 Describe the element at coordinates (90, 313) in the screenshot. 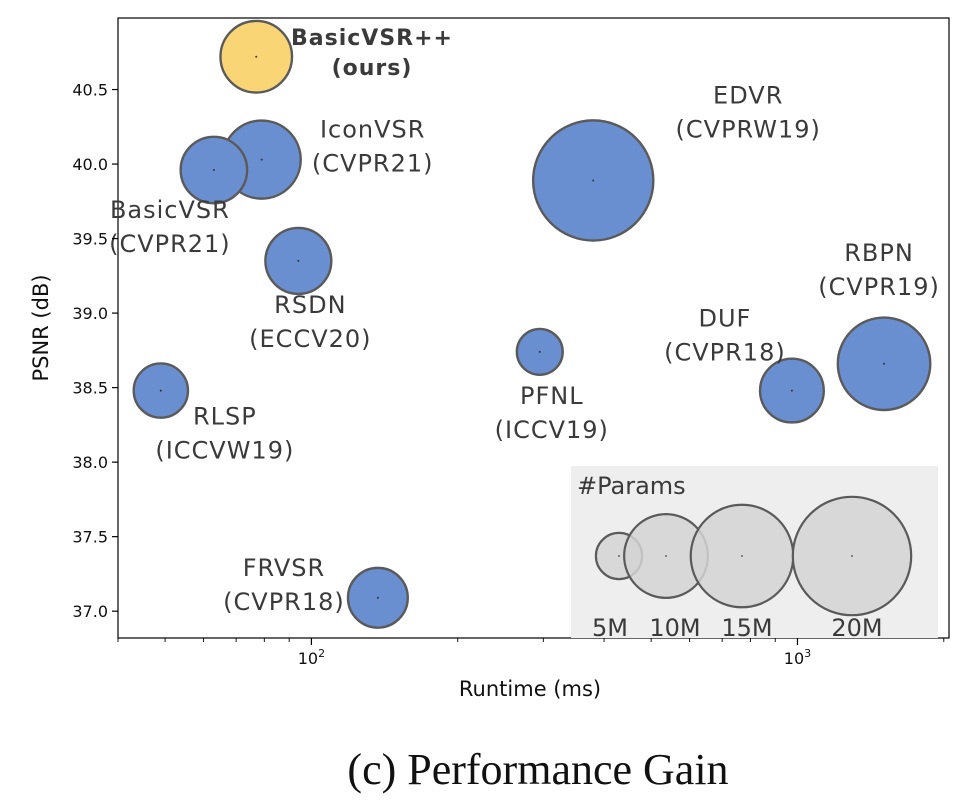

I see `y-tick-label: 39.0` at that location.